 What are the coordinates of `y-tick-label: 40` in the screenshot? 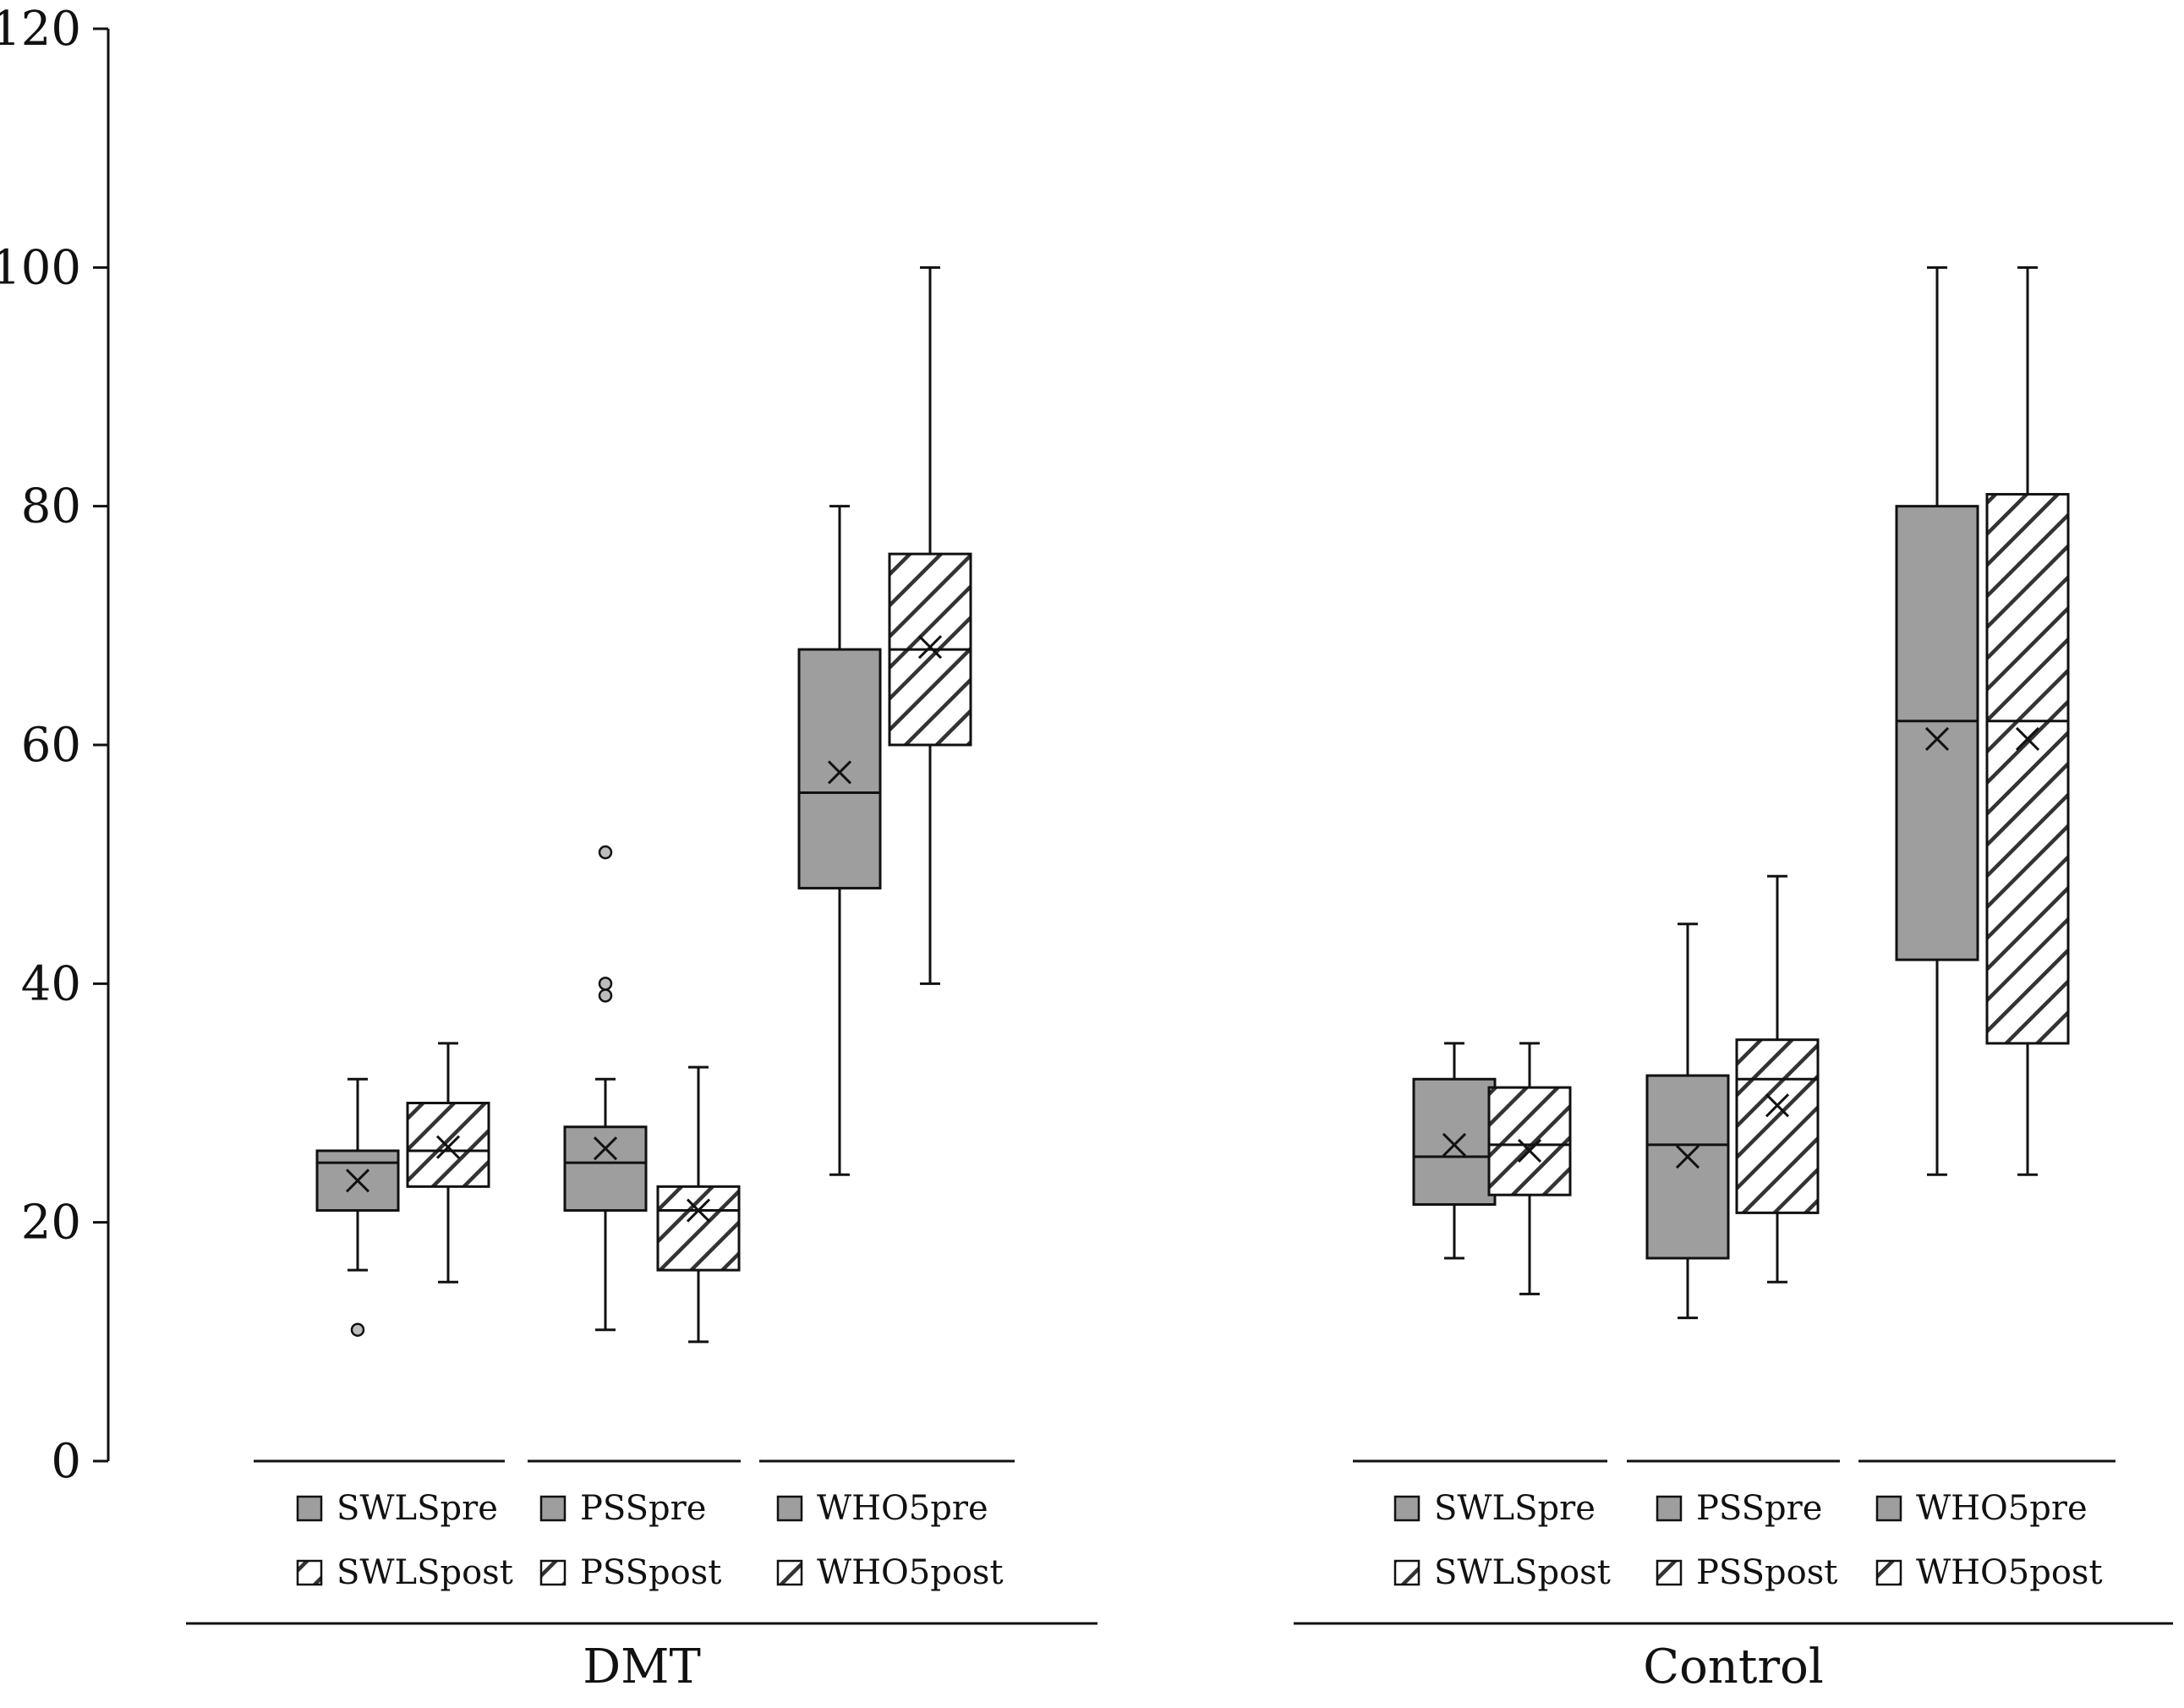 It's located at (51, 983).